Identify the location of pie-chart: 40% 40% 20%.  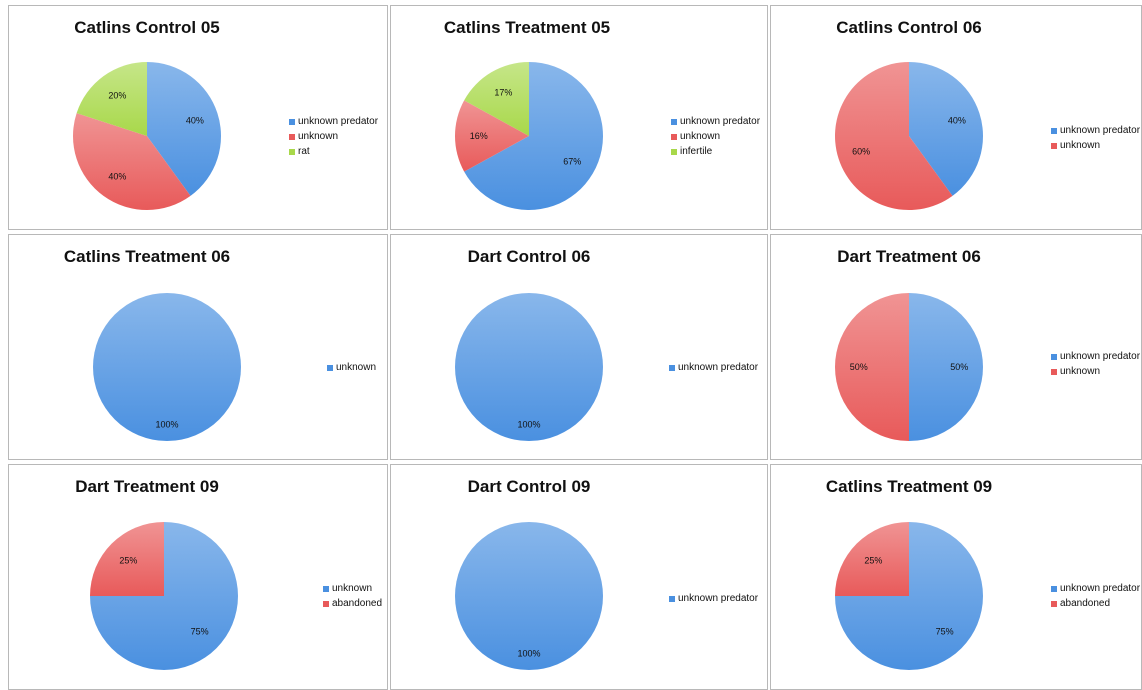
(147, 136).